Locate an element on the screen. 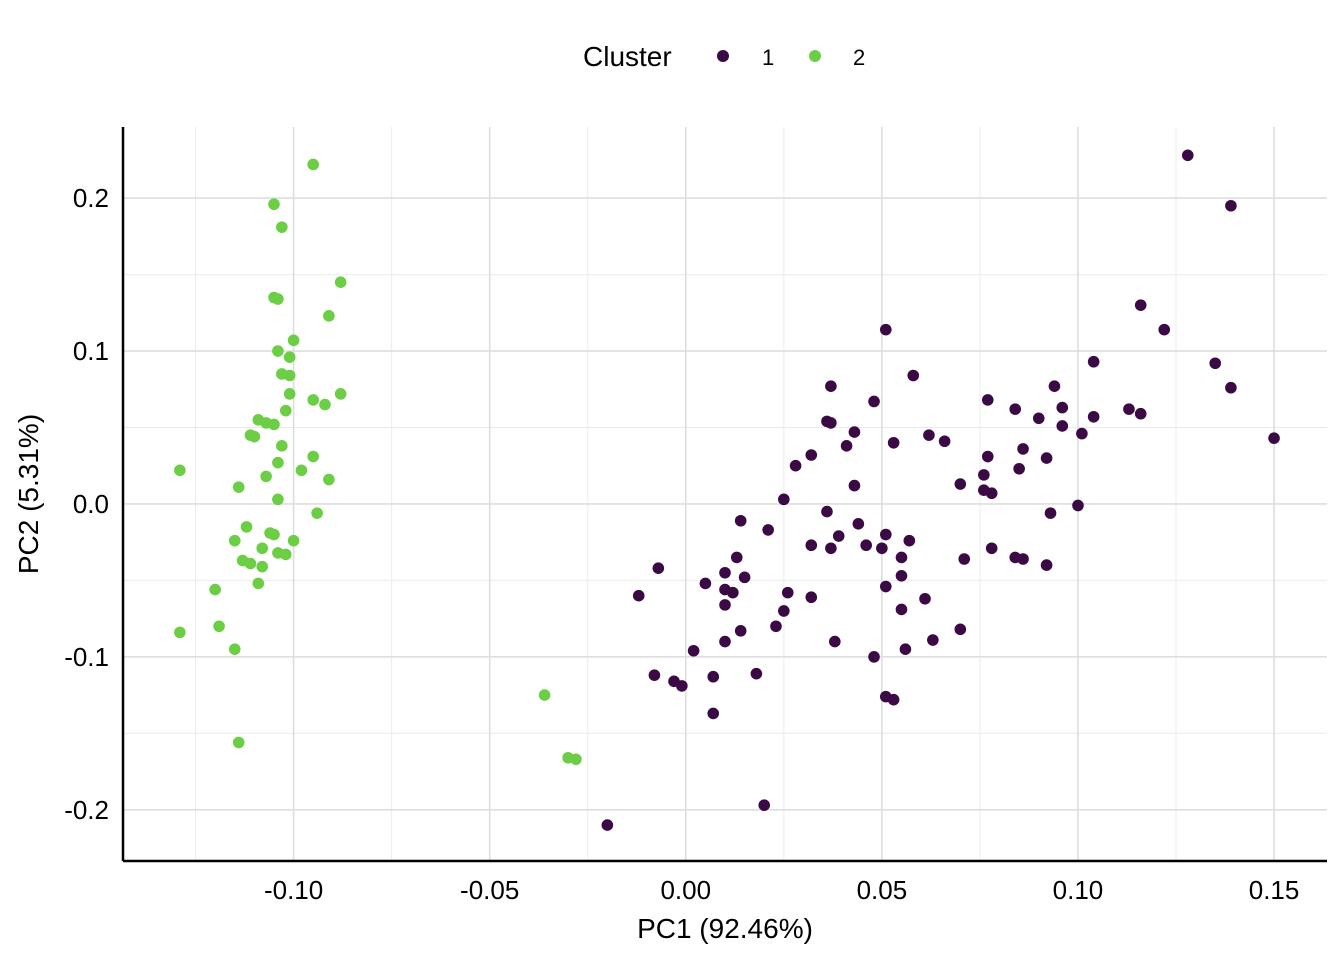  legend-label-series-1: 1 is located at coordinates (768, 57).